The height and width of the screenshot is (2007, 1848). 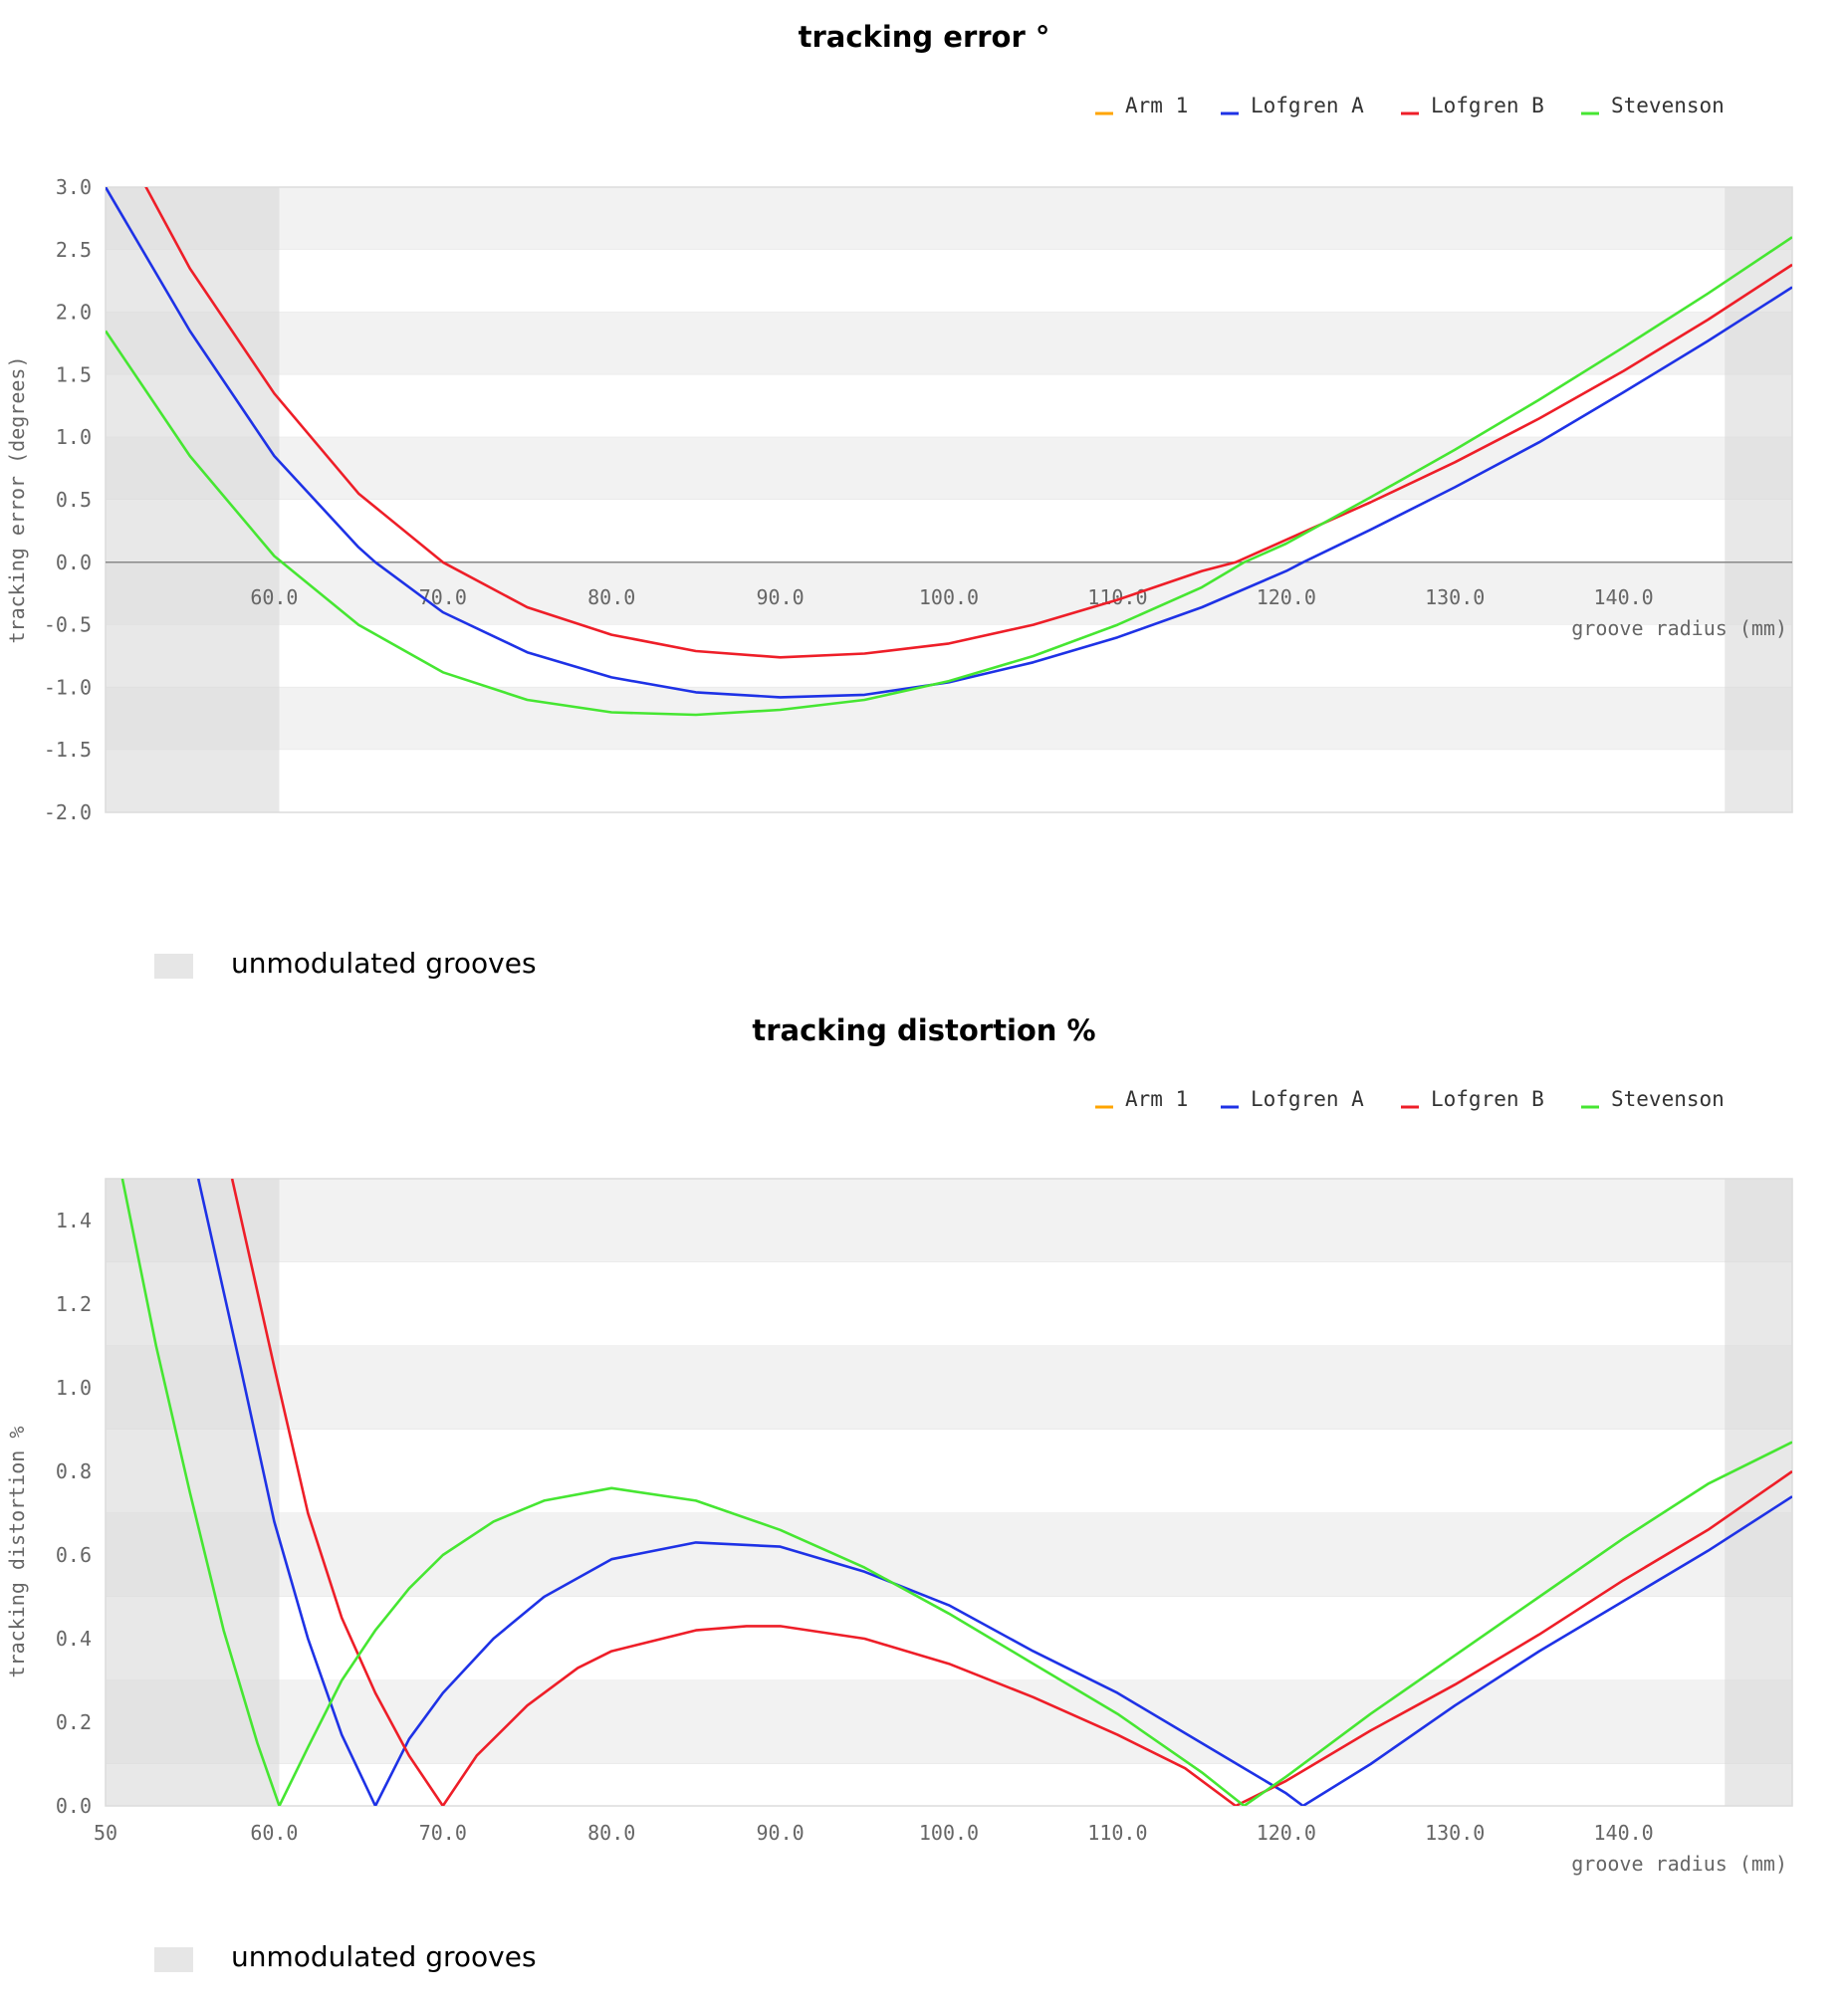 What do you see at coordinates (68, 687) in the screenshot?
I see `y-tick-label: -1.0` at bounding box center [68, 687].